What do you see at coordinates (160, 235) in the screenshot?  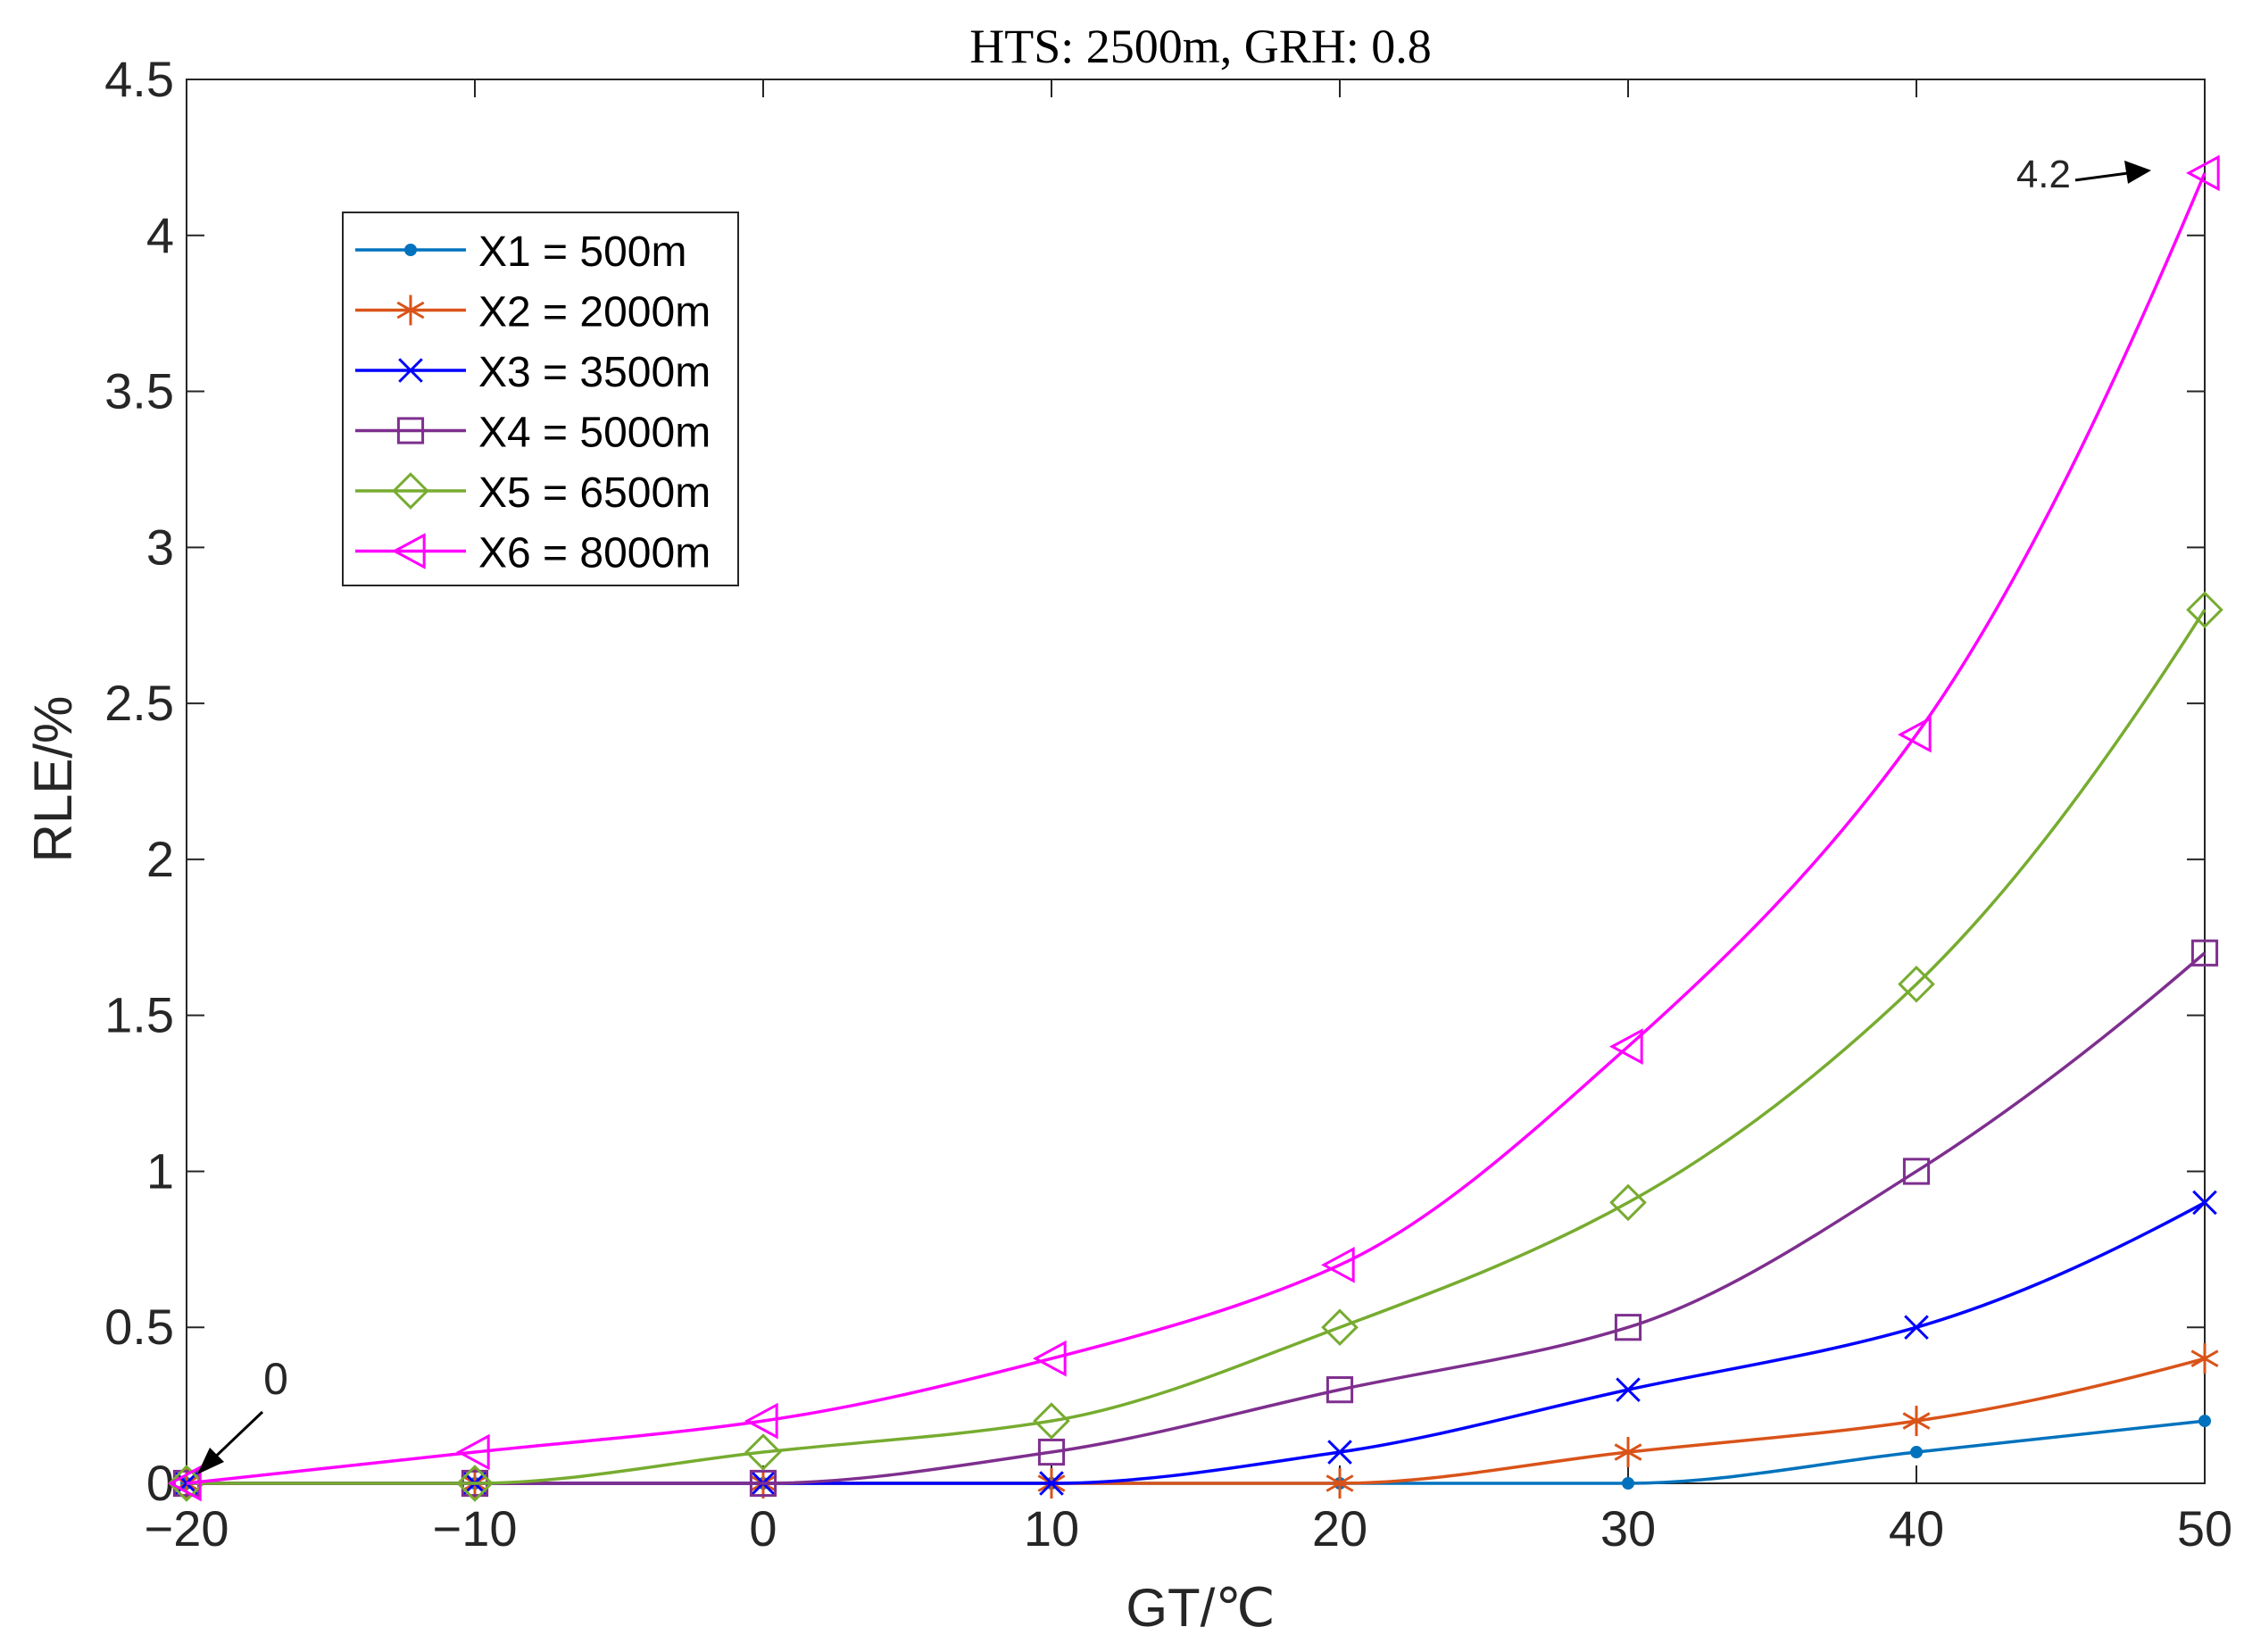 I see `y-tick-label: 4` at bounding box center [160, 235].